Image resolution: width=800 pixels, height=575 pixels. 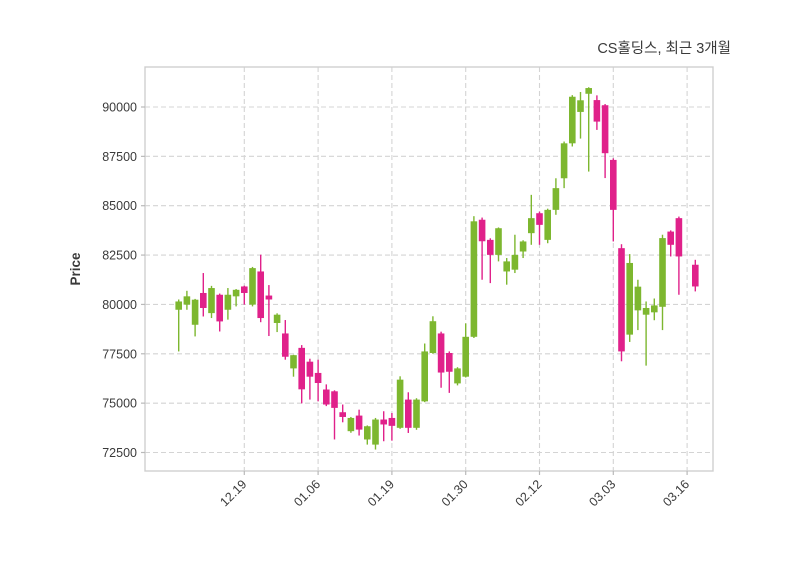 I want to click on chart-title: CS홀딩스, 최근 3개월, so click(x=664, y=48).